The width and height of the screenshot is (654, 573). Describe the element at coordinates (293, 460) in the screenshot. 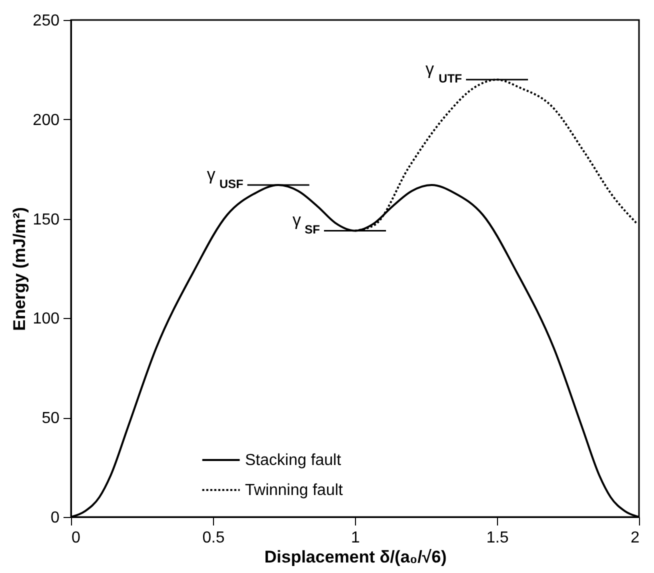

I see `legend-label: Stacking fault` at that location.